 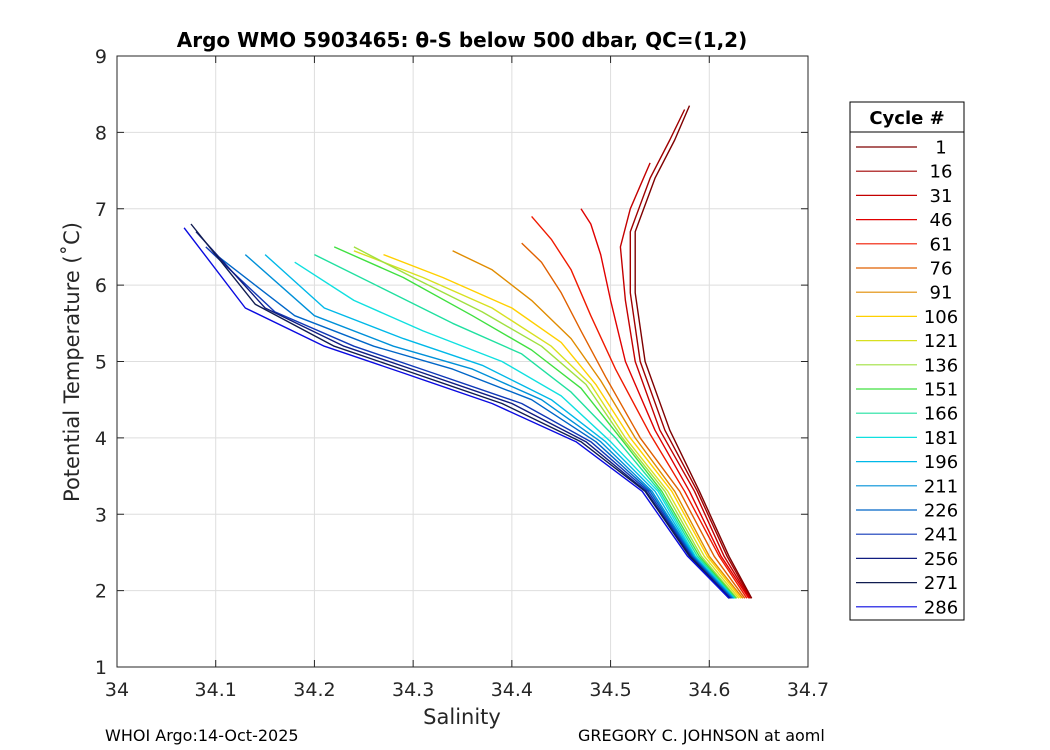 I want to click on legend-label: 76, so click(x=941, y=269).